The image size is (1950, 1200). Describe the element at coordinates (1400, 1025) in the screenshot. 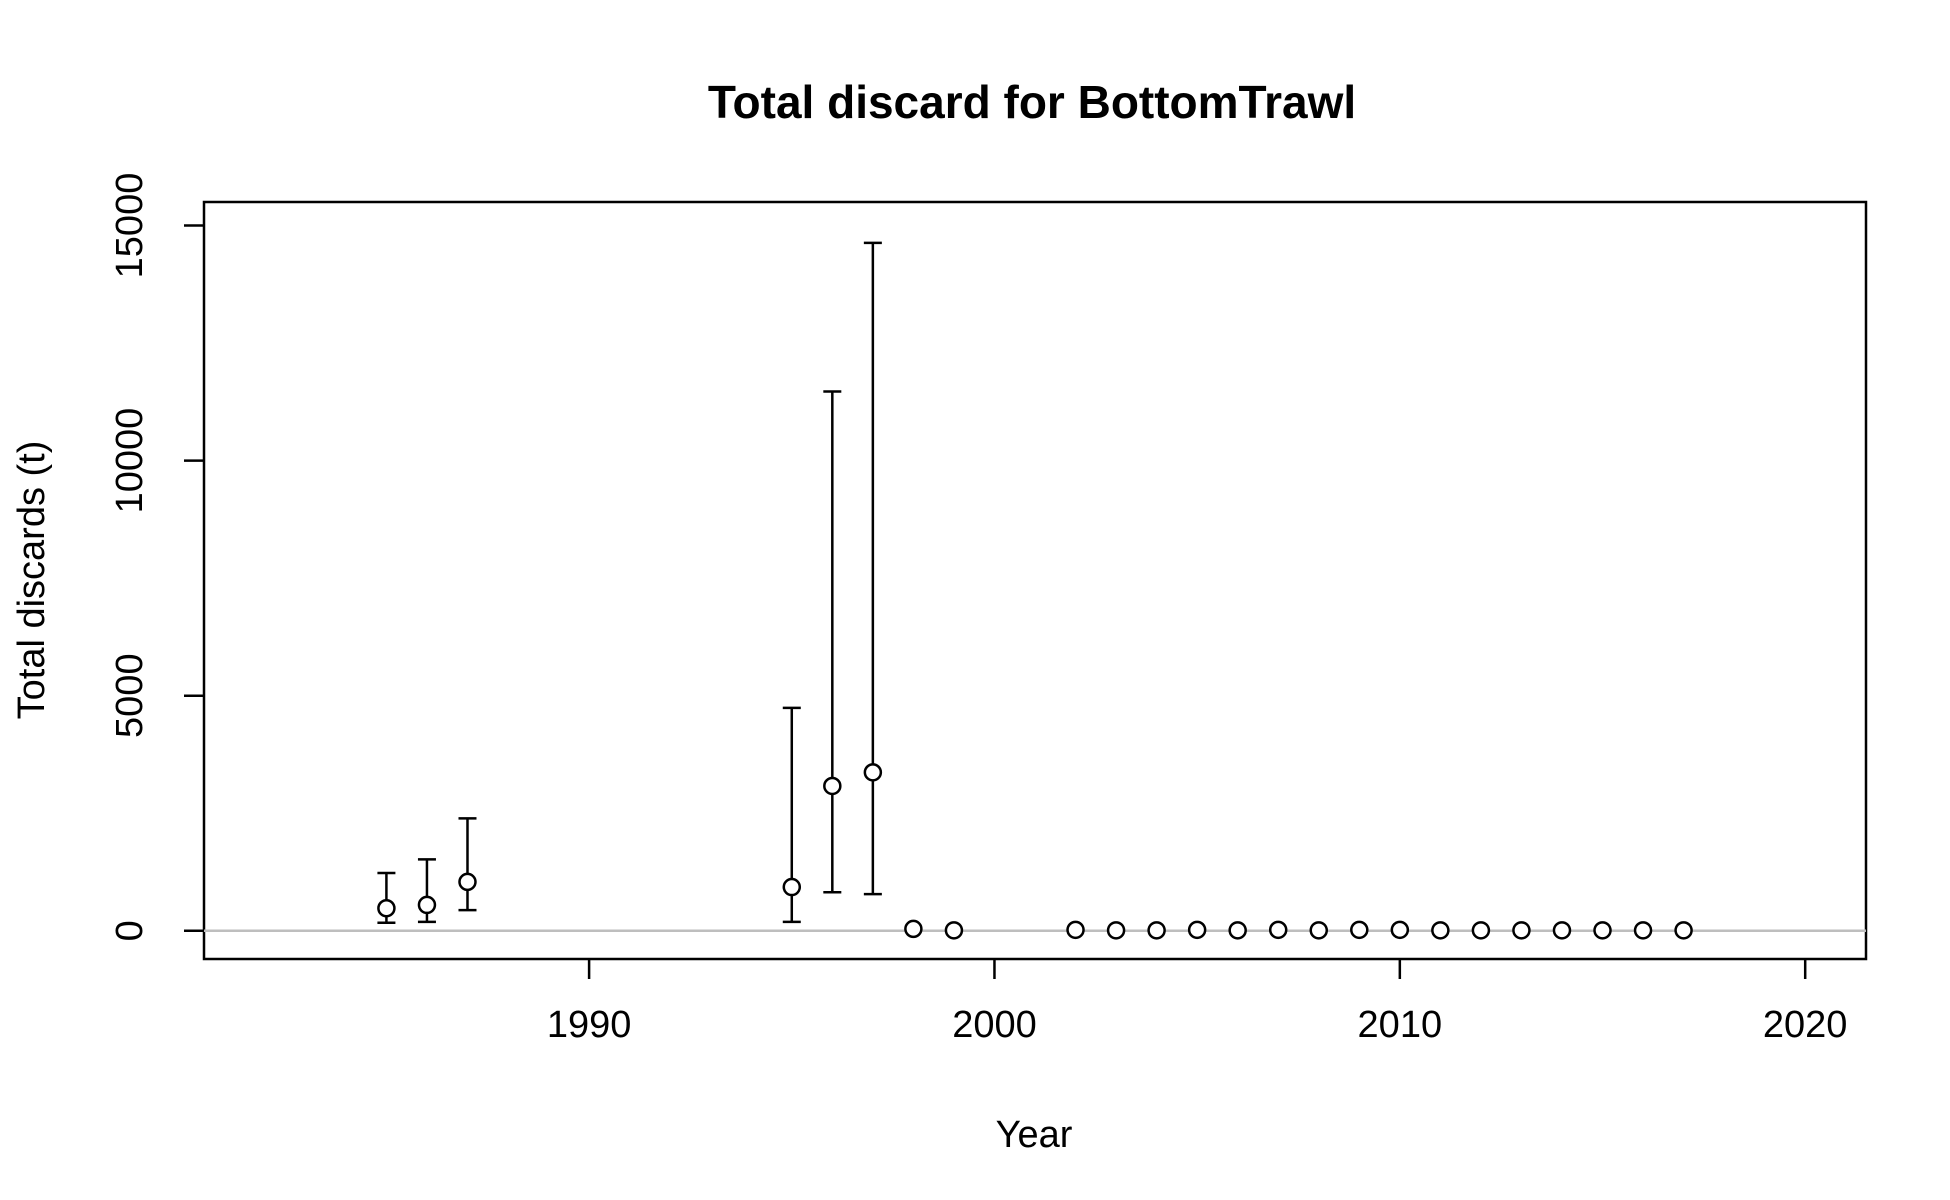

I see `x-tick-label-2010: 2010` at that location.